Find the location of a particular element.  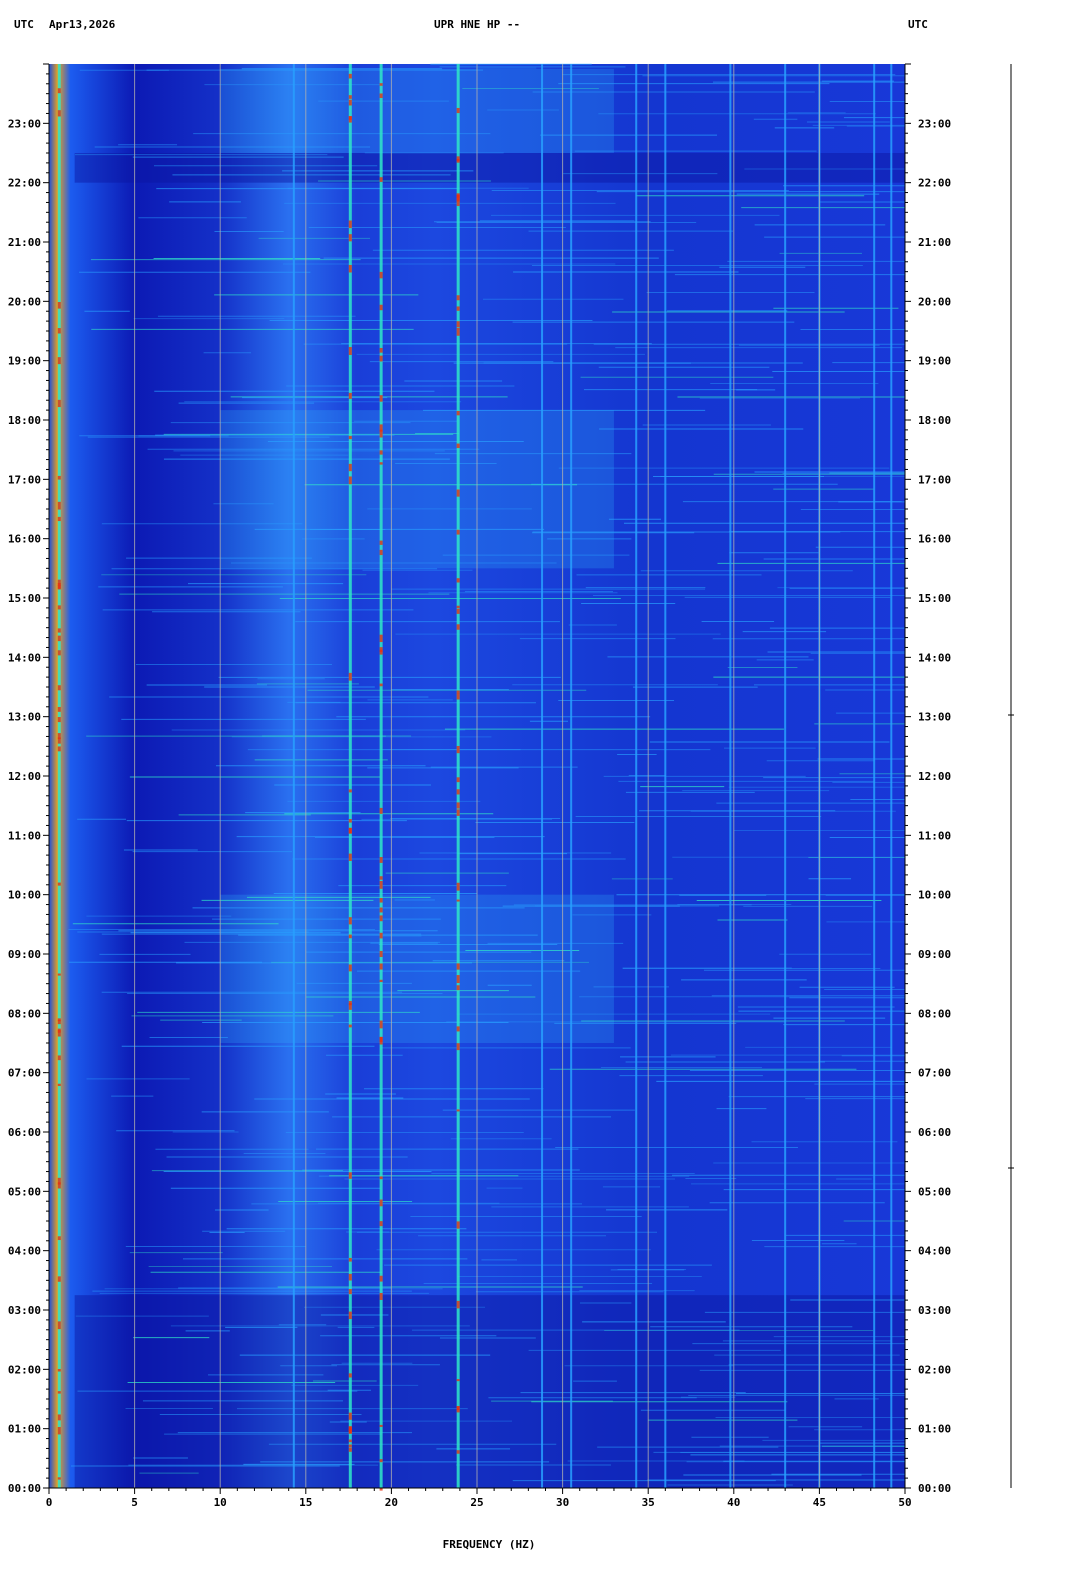

y-tick-label-left: 23:00 is located at coordinates (24, 123).